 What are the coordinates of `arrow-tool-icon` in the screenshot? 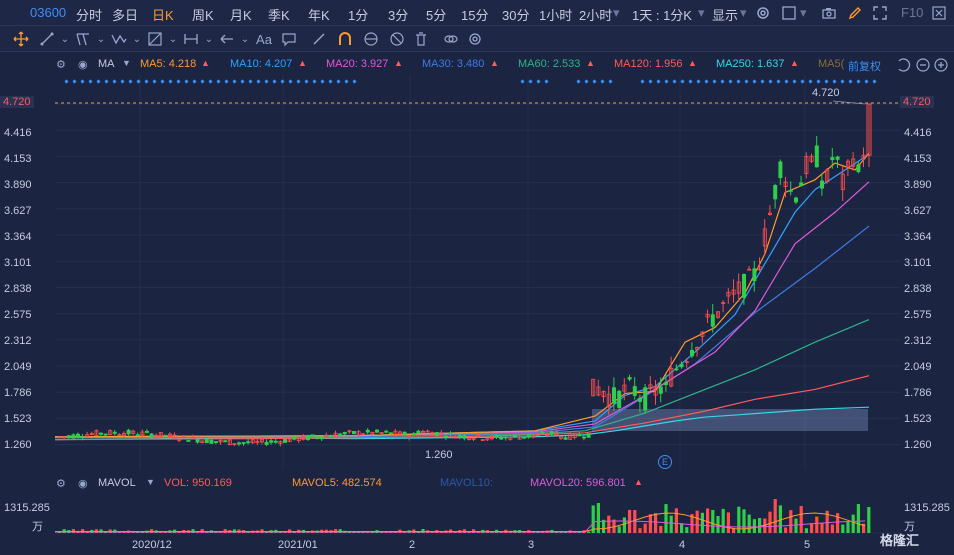 It's located at (227, 39).